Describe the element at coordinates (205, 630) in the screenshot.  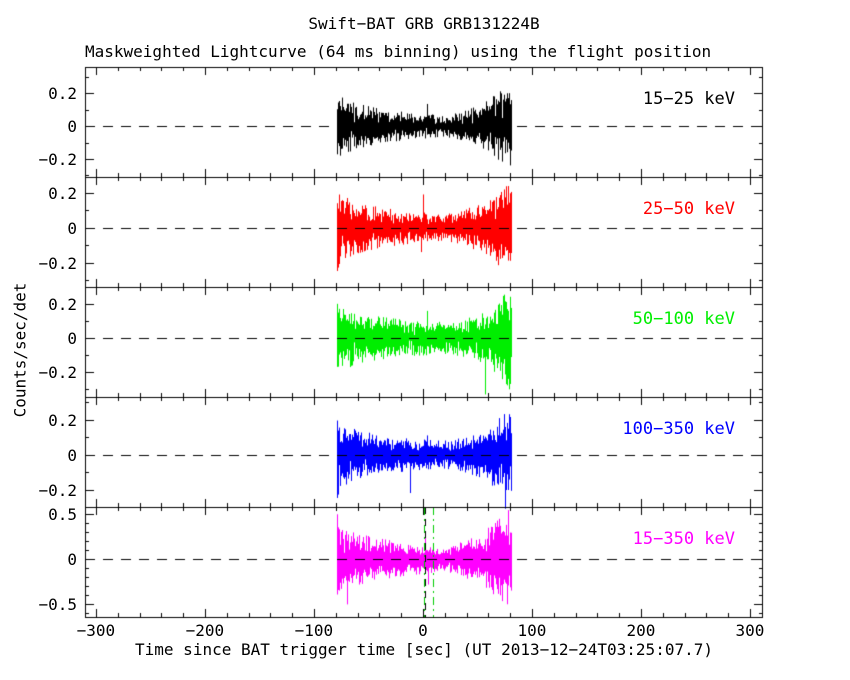
I see `x-tick-label: −200` at that location.